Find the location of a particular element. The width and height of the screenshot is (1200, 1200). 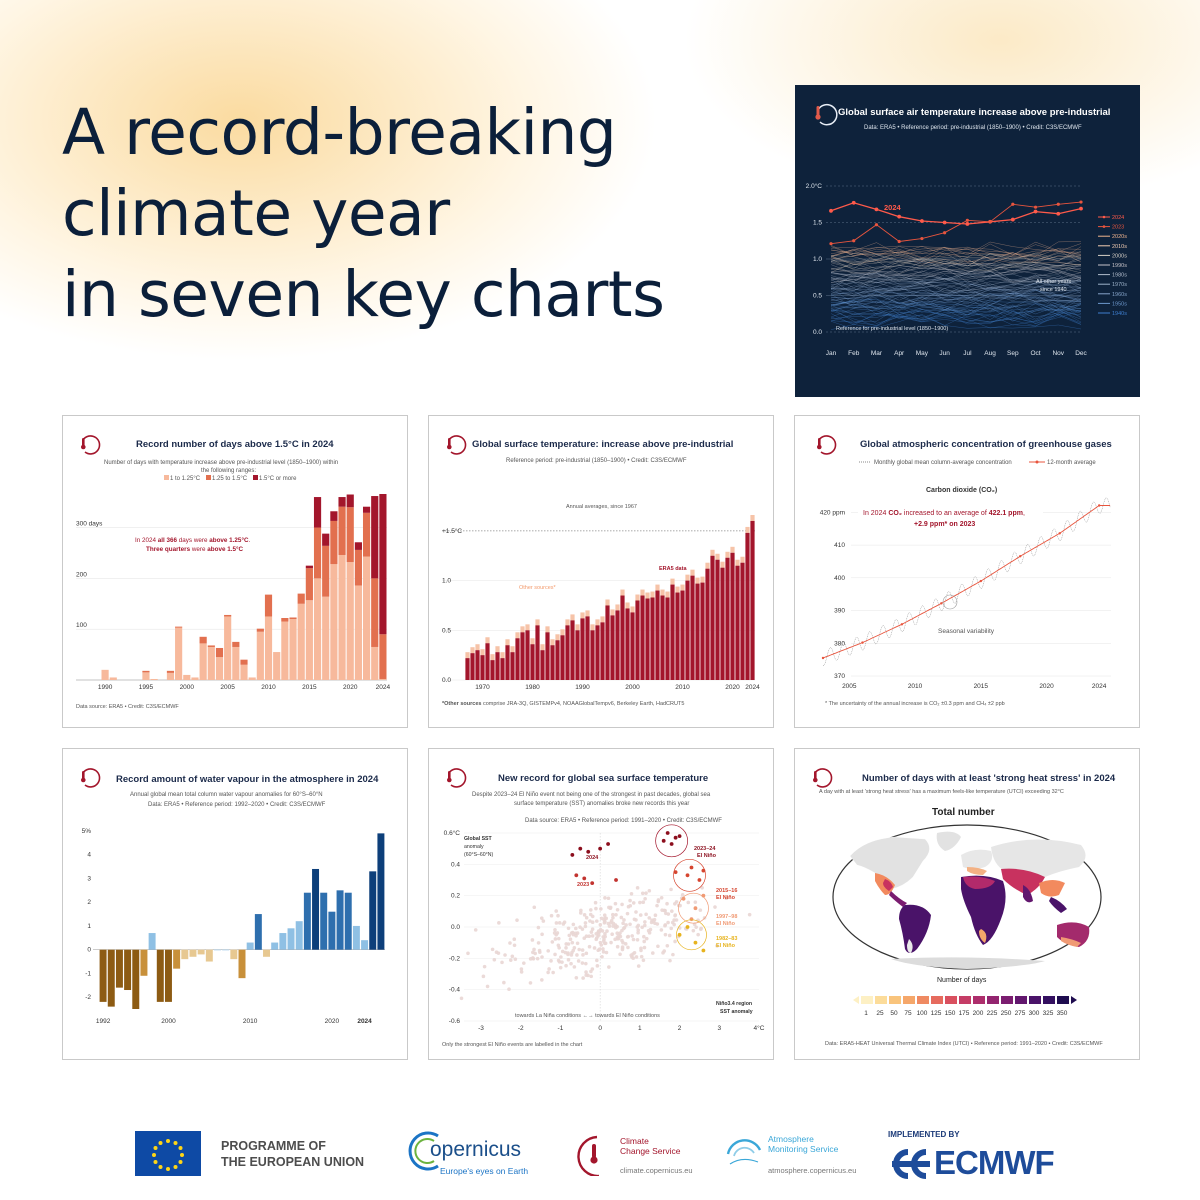

x-tick: Jul is located at coordinates (967, 353).